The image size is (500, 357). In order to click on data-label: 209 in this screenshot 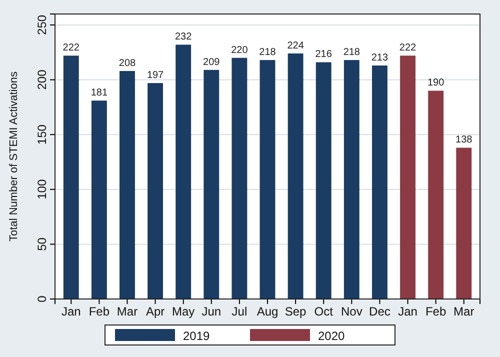, I will do `click(211, 62)`.